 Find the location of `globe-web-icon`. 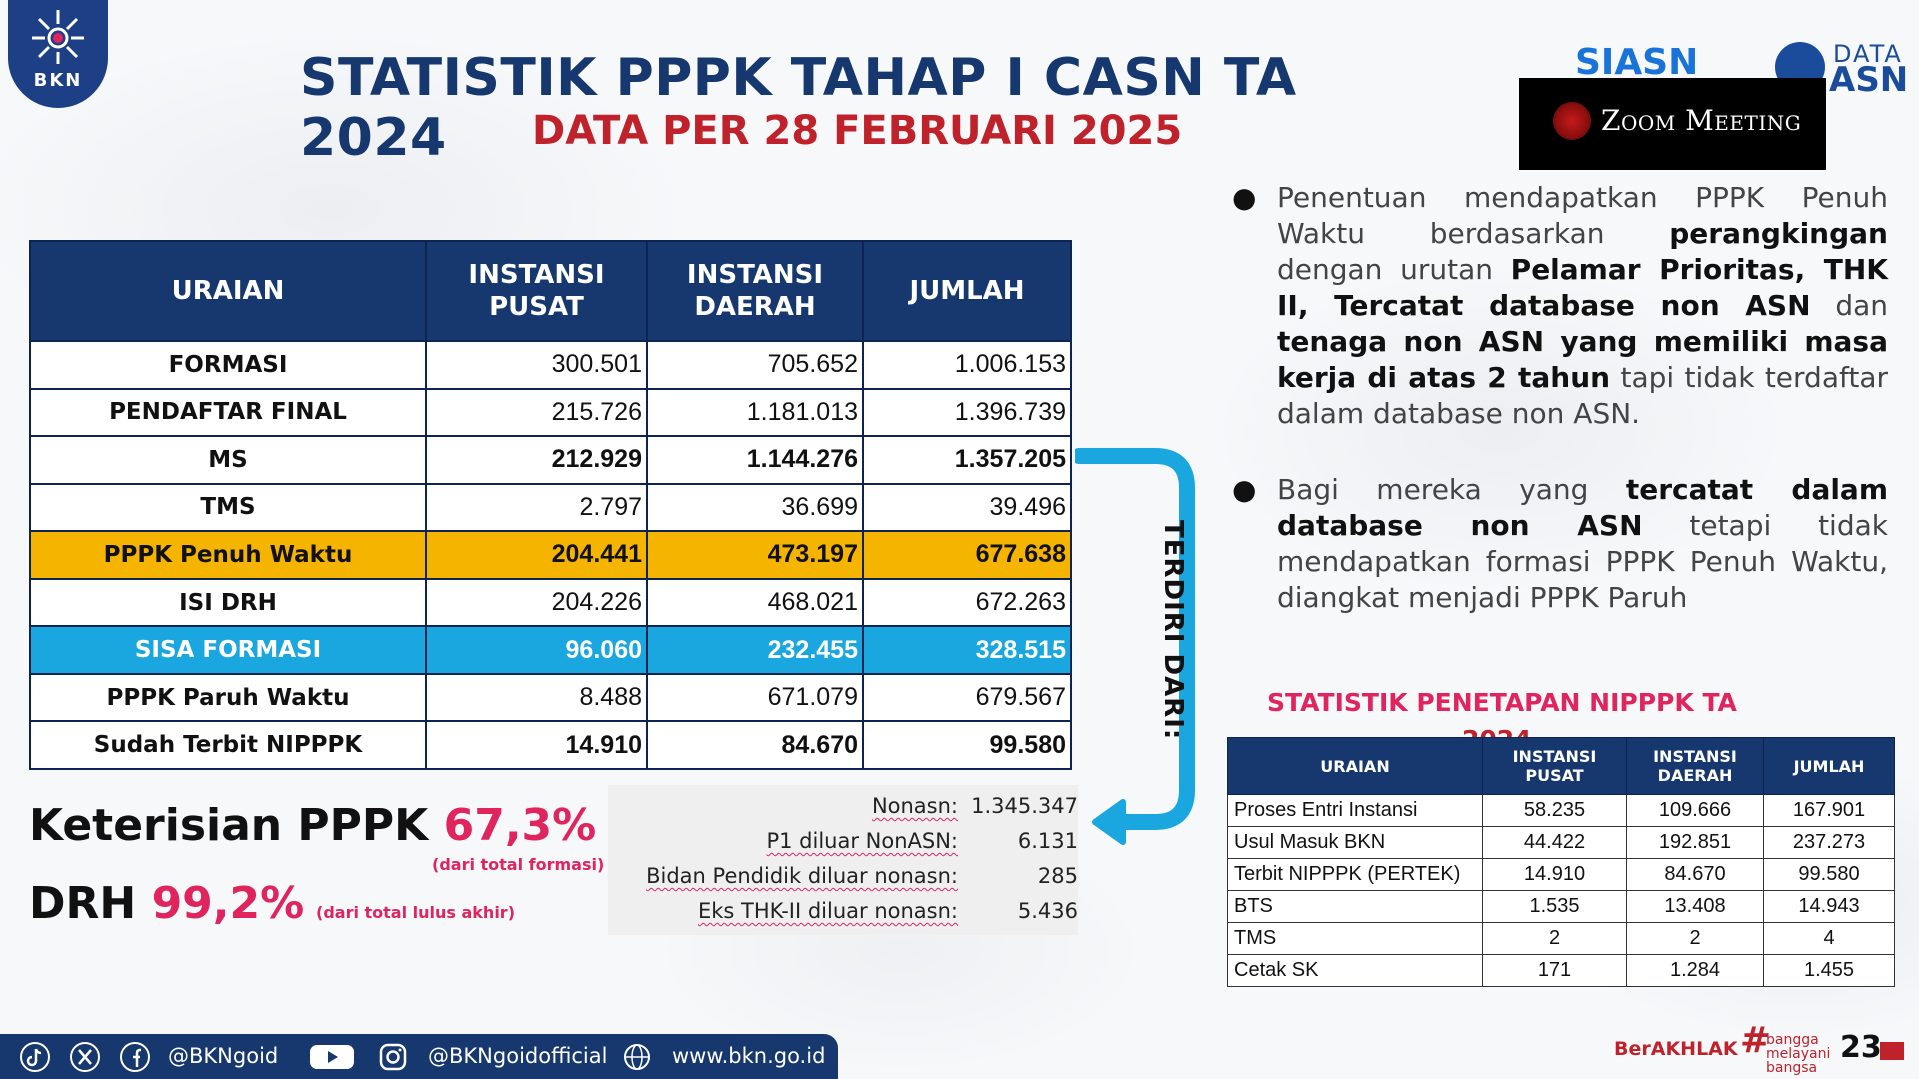

globe-web-icon is located at coordinates (637, 1057).